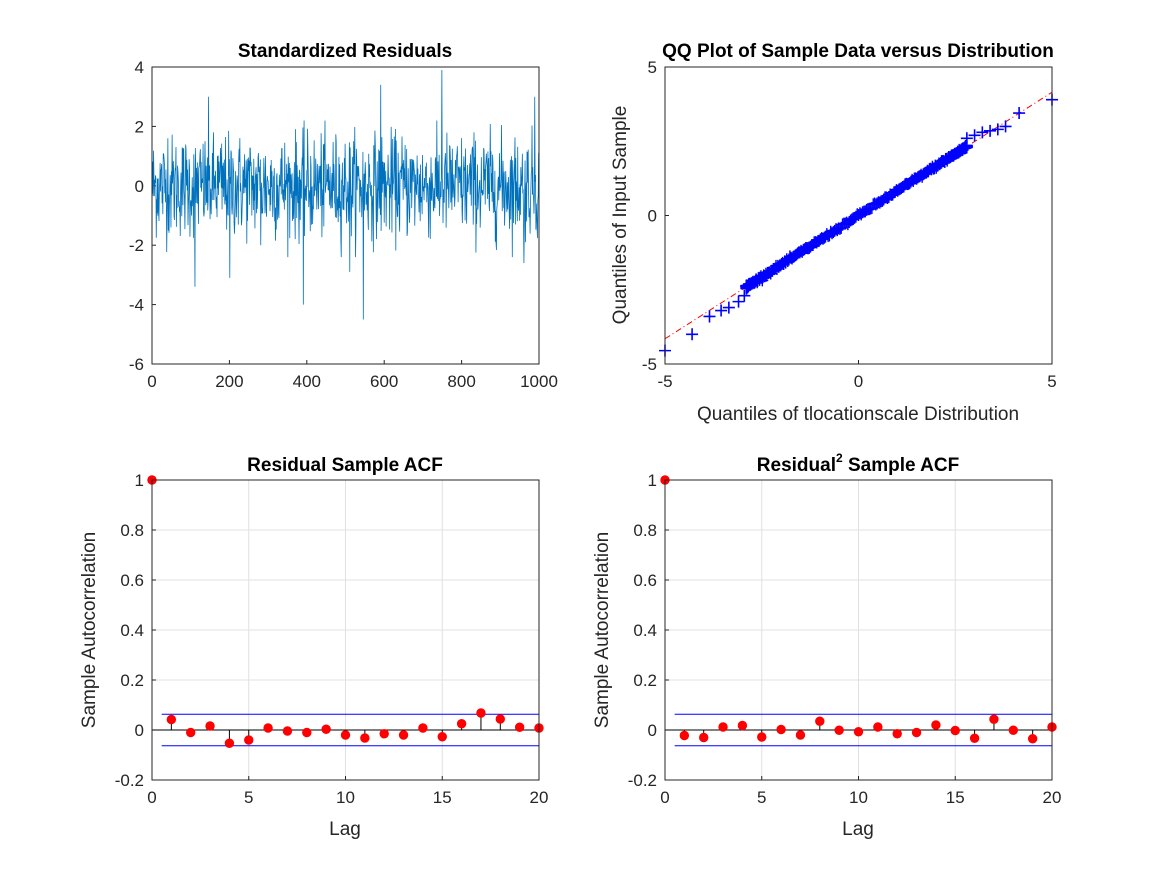 The height and width of the screenshot is (875, 1167). Describe the element at coordinates (151, 797) in the screenshot. I see `acf-xtick-label: 0` at that location.